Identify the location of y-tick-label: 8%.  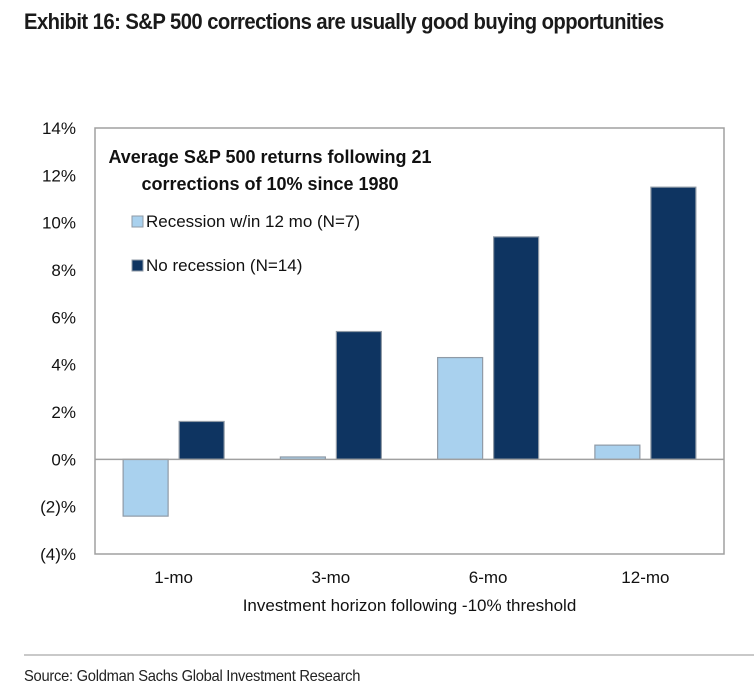
(63, 270).